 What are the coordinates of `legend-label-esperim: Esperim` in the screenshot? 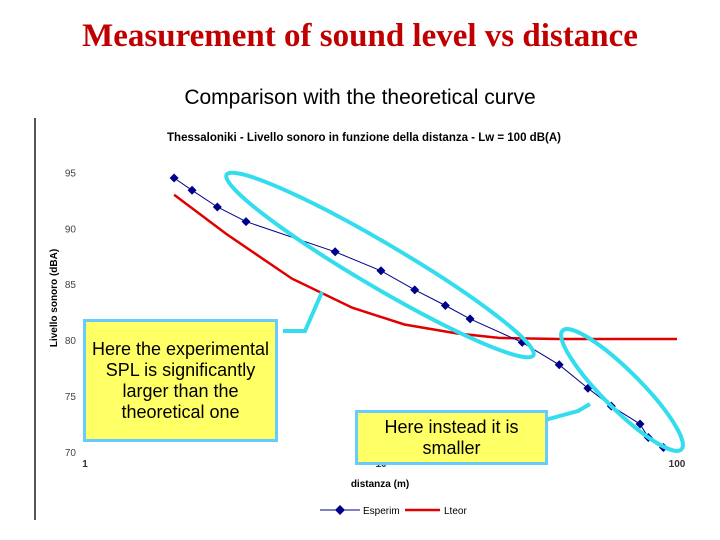 It's located at (381, 511).